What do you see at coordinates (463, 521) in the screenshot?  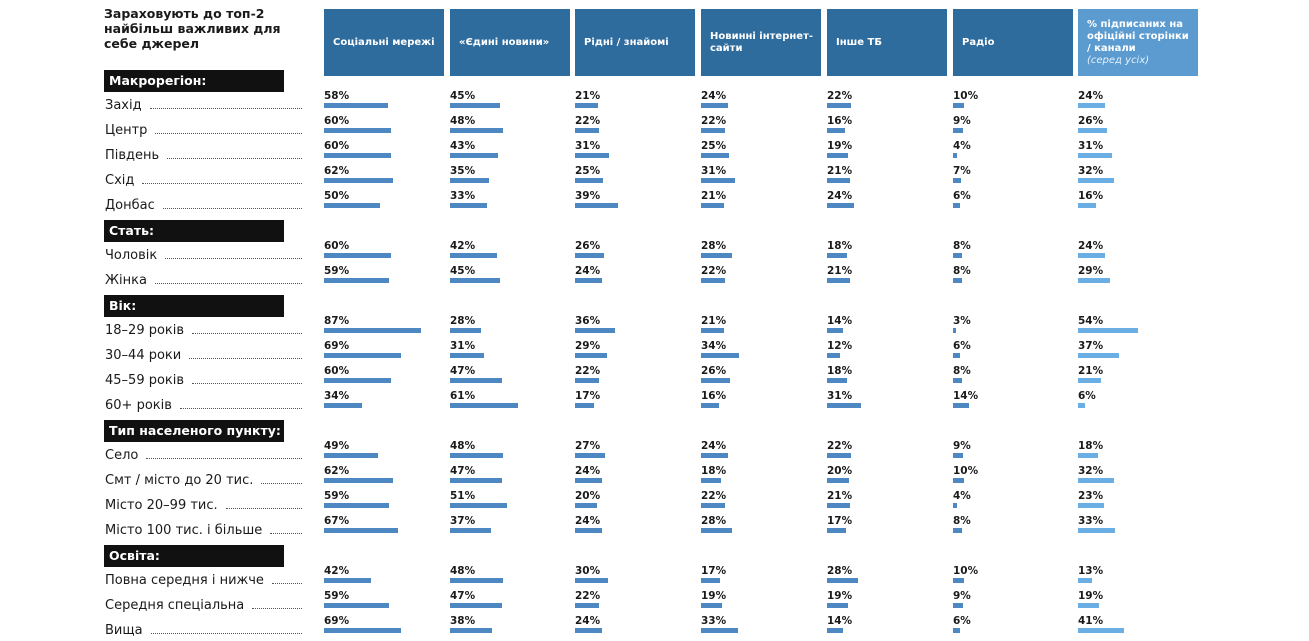 I see `value-label: 37%` at bounding box center [463, 521].